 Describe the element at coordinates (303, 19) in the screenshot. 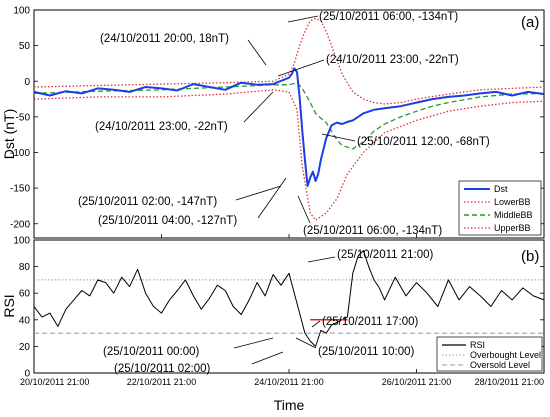

I see `annotation-a-0-arrow` at that location.